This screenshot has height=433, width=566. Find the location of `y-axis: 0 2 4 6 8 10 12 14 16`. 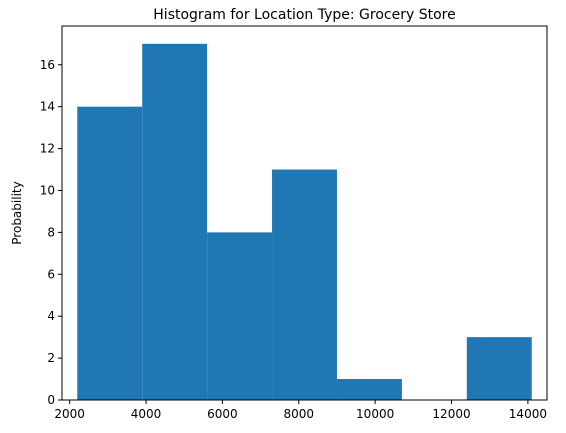

y-axis: 0 2 4 6 8 10 12 14 16 is located at coordinates (51, 232).